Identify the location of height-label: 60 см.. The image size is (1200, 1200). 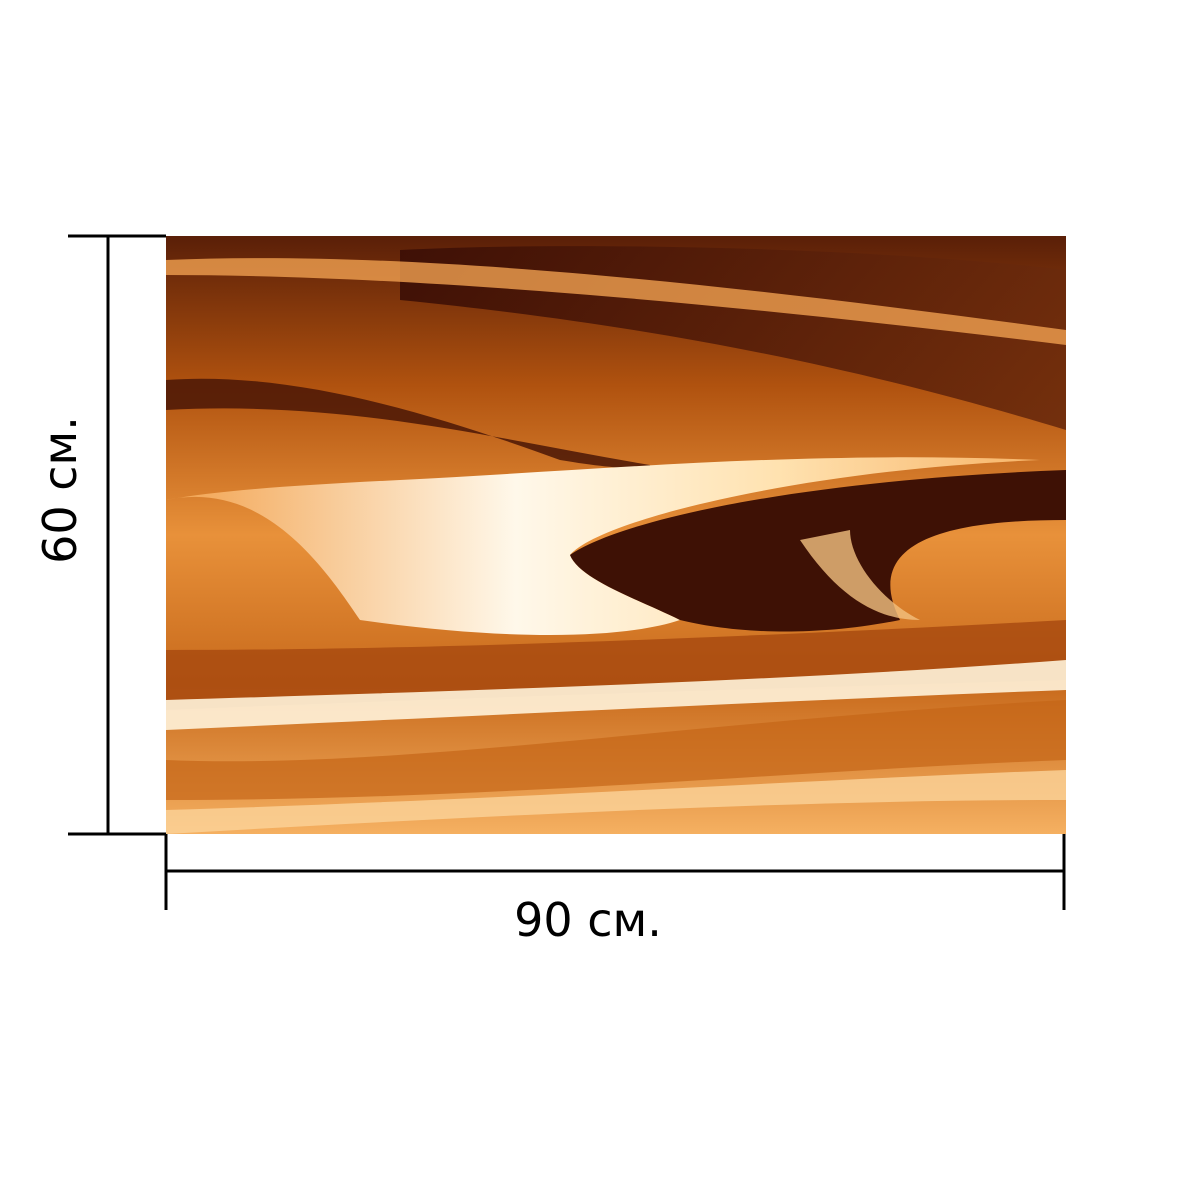
(60, 490).